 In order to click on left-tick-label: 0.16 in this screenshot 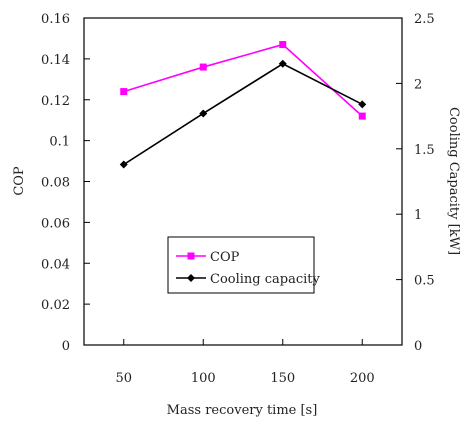, I will do `click(55, 19)`.